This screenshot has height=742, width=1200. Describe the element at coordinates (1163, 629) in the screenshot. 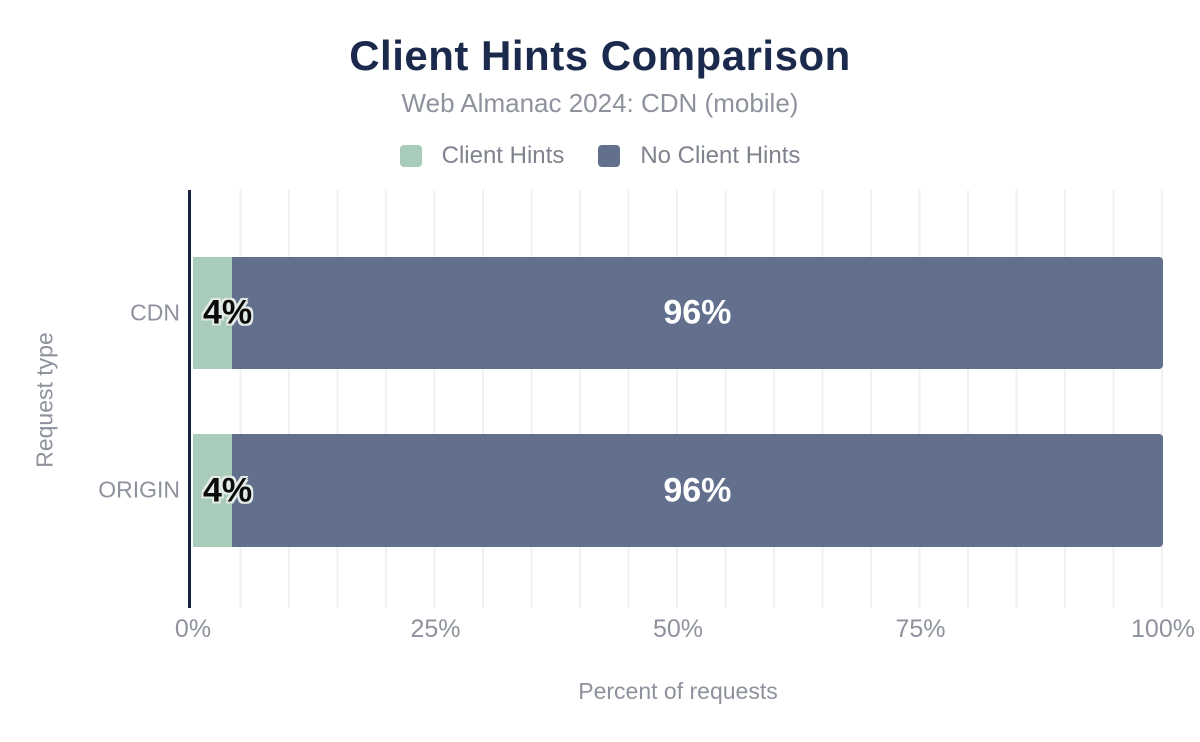

I see `x-tick-label: 100%` at that location.